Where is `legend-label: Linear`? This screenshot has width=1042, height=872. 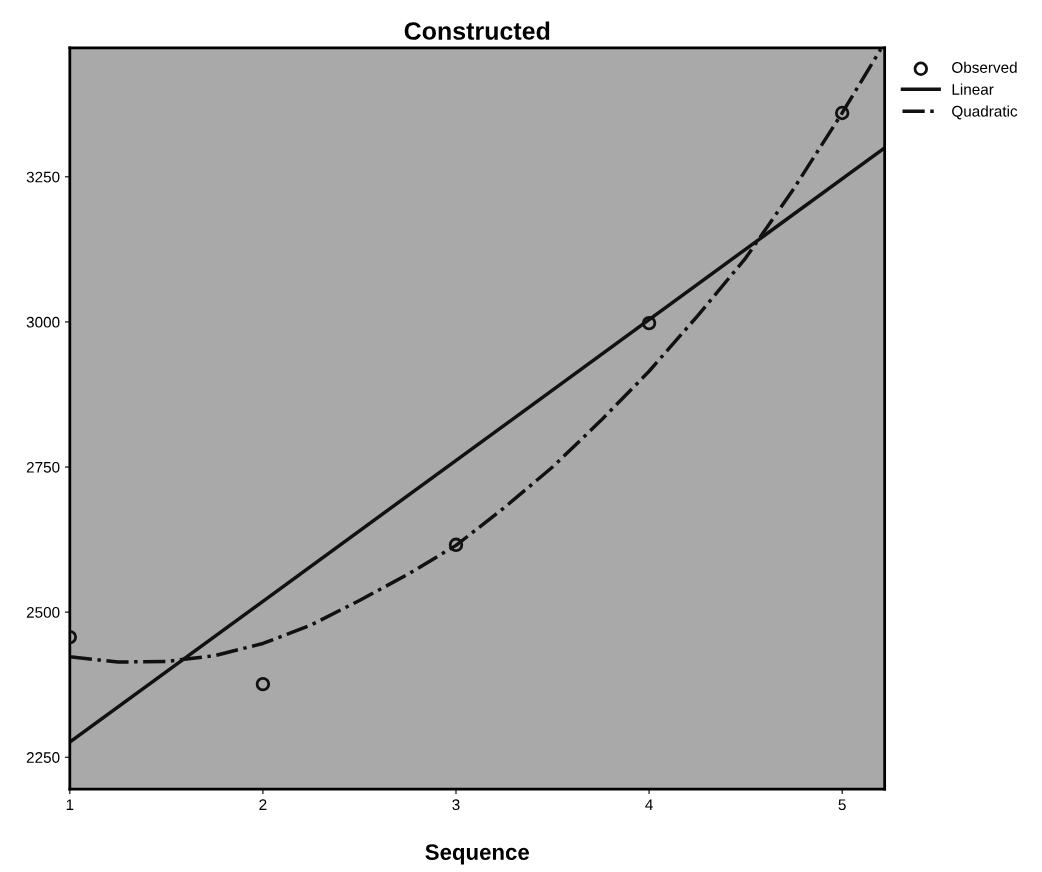
legend-label: Linear is located at coordinates (973, 89).